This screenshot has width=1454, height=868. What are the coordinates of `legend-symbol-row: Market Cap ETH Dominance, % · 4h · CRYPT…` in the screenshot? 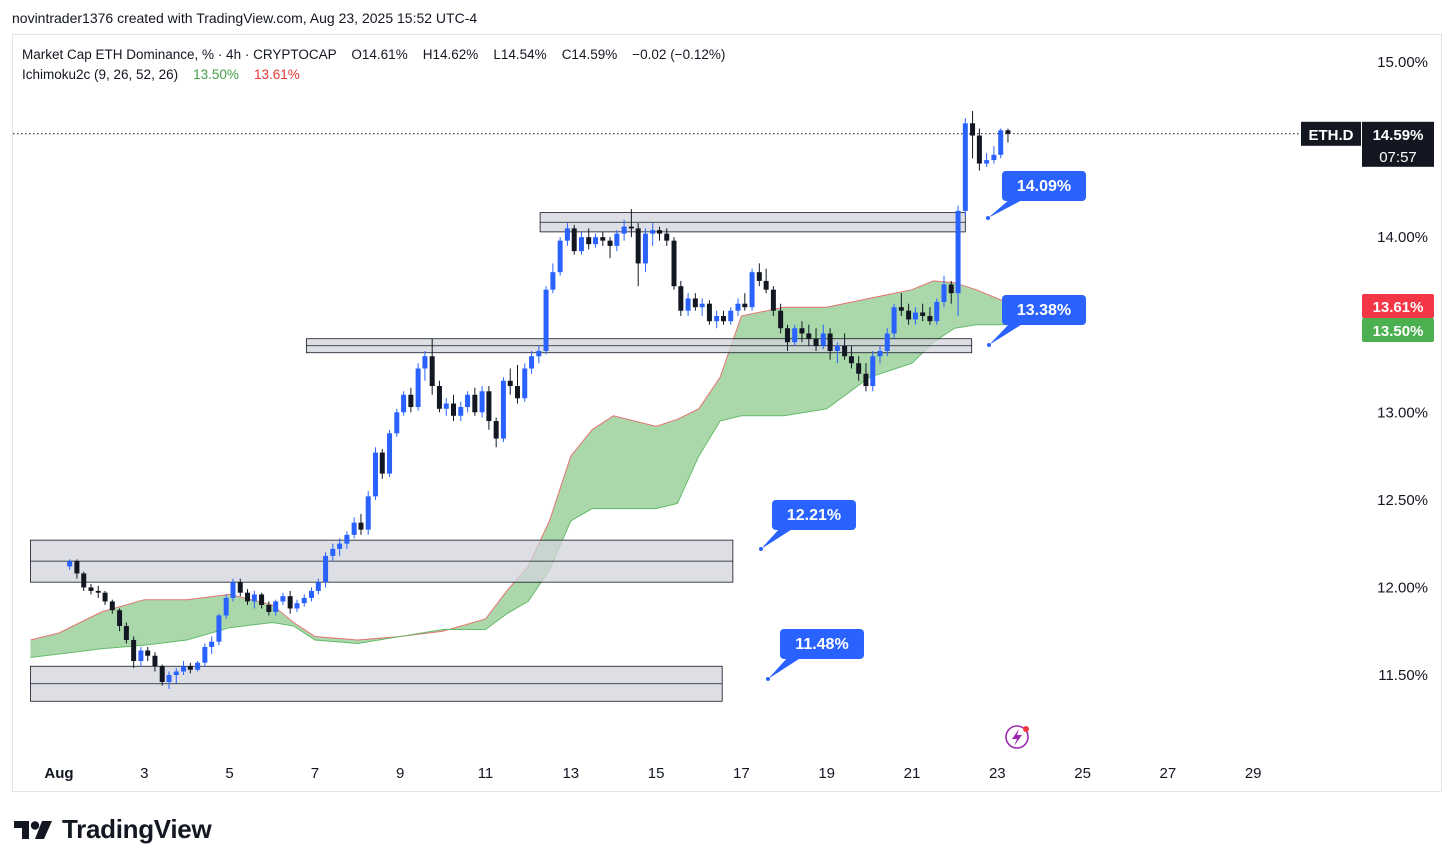 It's located at (373, 55).